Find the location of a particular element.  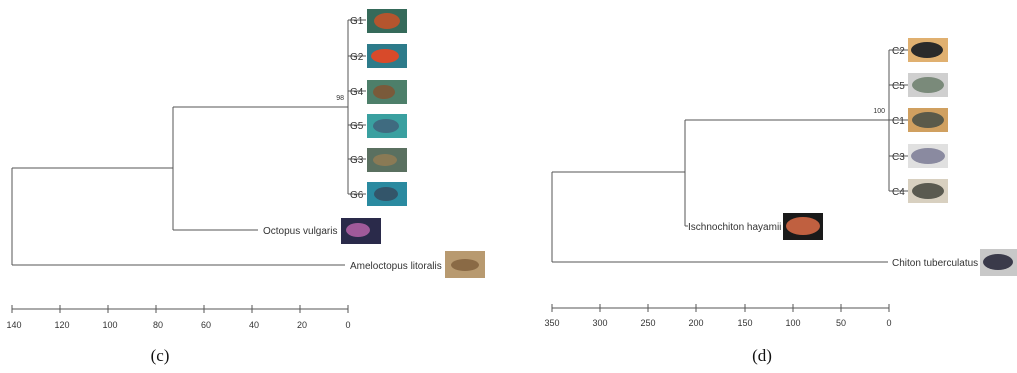

sand-octopus-photo is located at coordinates (387, 160).